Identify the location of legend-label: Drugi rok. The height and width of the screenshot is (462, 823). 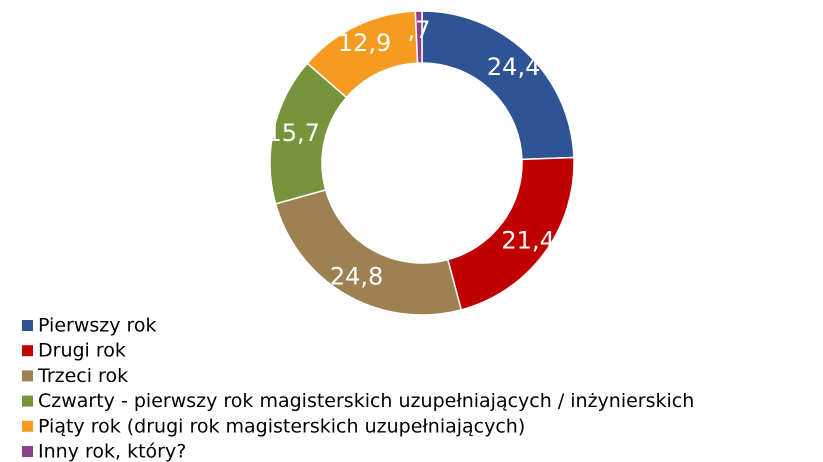
(82, 351).